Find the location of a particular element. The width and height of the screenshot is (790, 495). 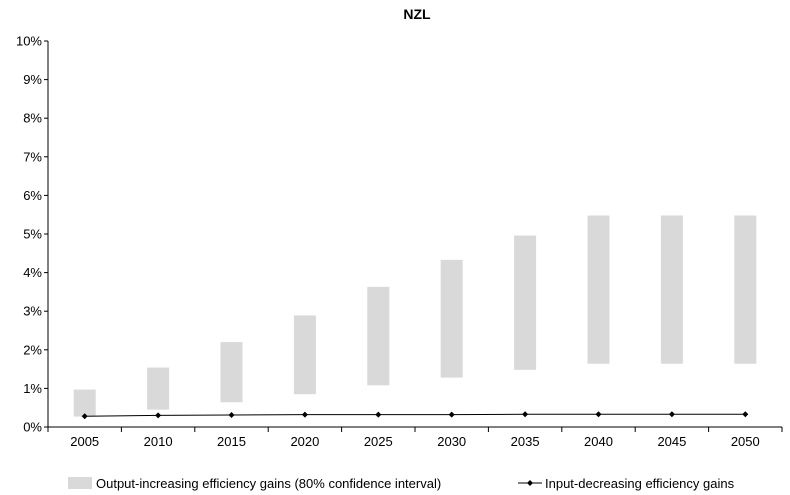

line-path is located at coordinates (415, 415).